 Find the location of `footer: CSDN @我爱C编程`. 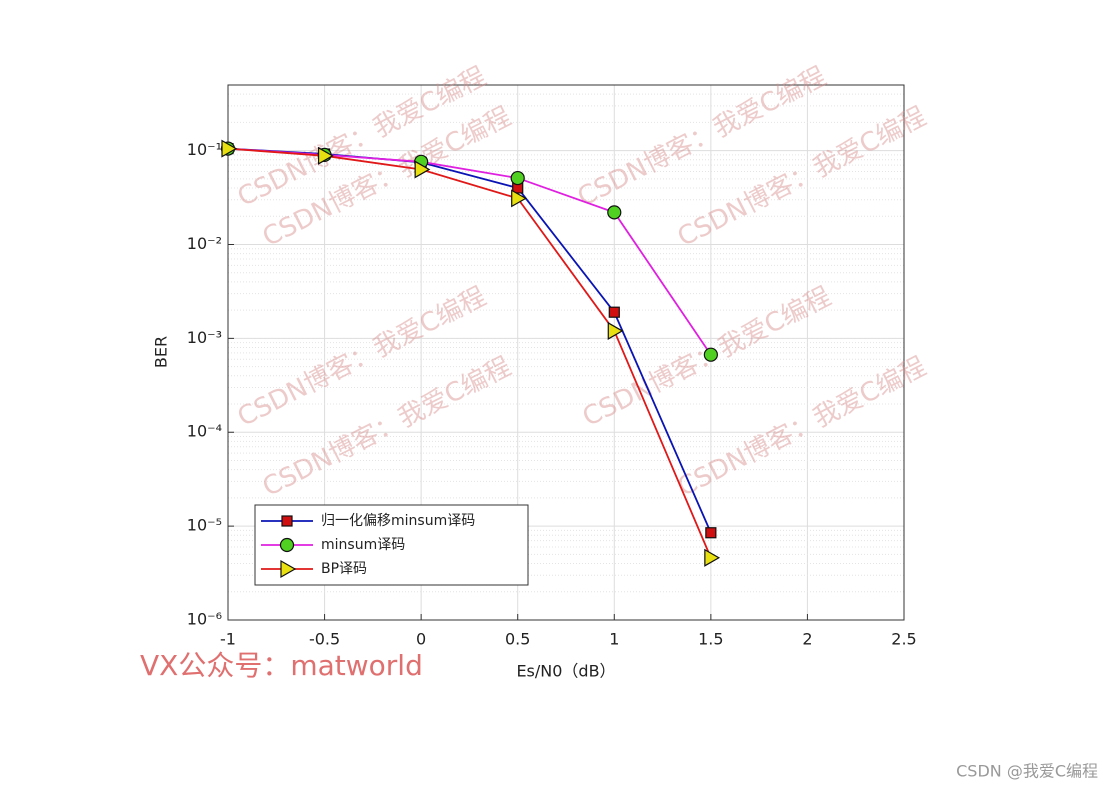

footer: CSDN @我爱C编程 is located at coordinates (1027, 771).